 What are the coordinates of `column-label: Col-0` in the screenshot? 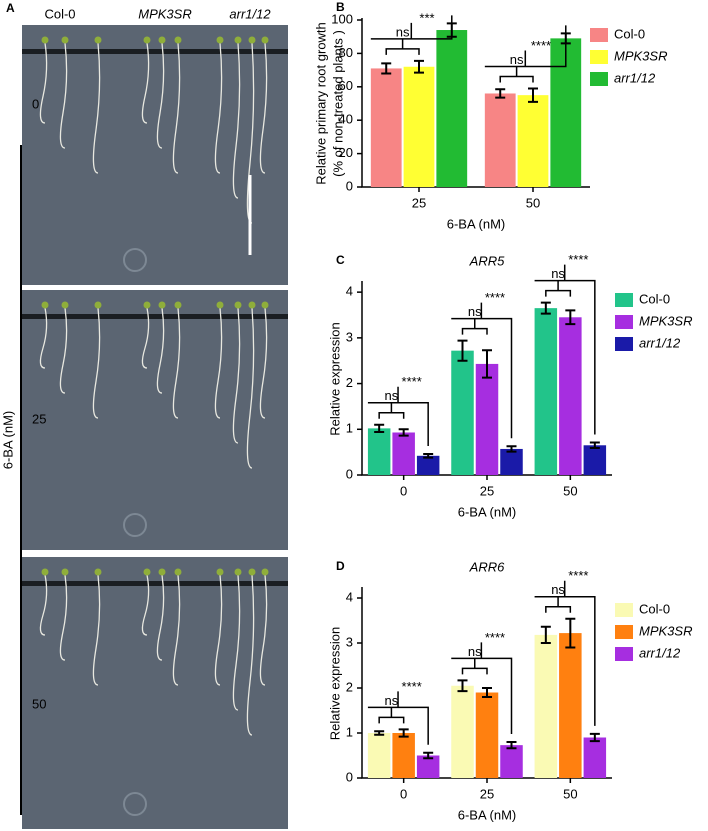 It's located at (59, 13).